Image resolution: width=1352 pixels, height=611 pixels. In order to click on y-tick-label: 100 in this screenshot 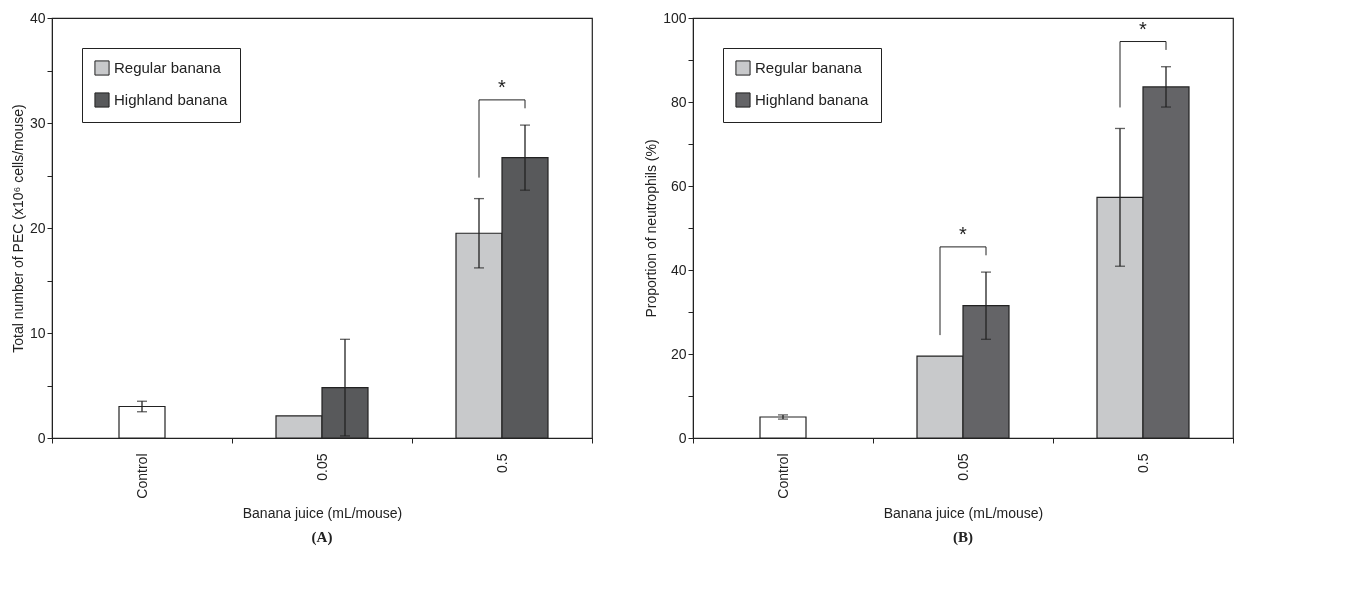, I will do `click(675, 17)`.